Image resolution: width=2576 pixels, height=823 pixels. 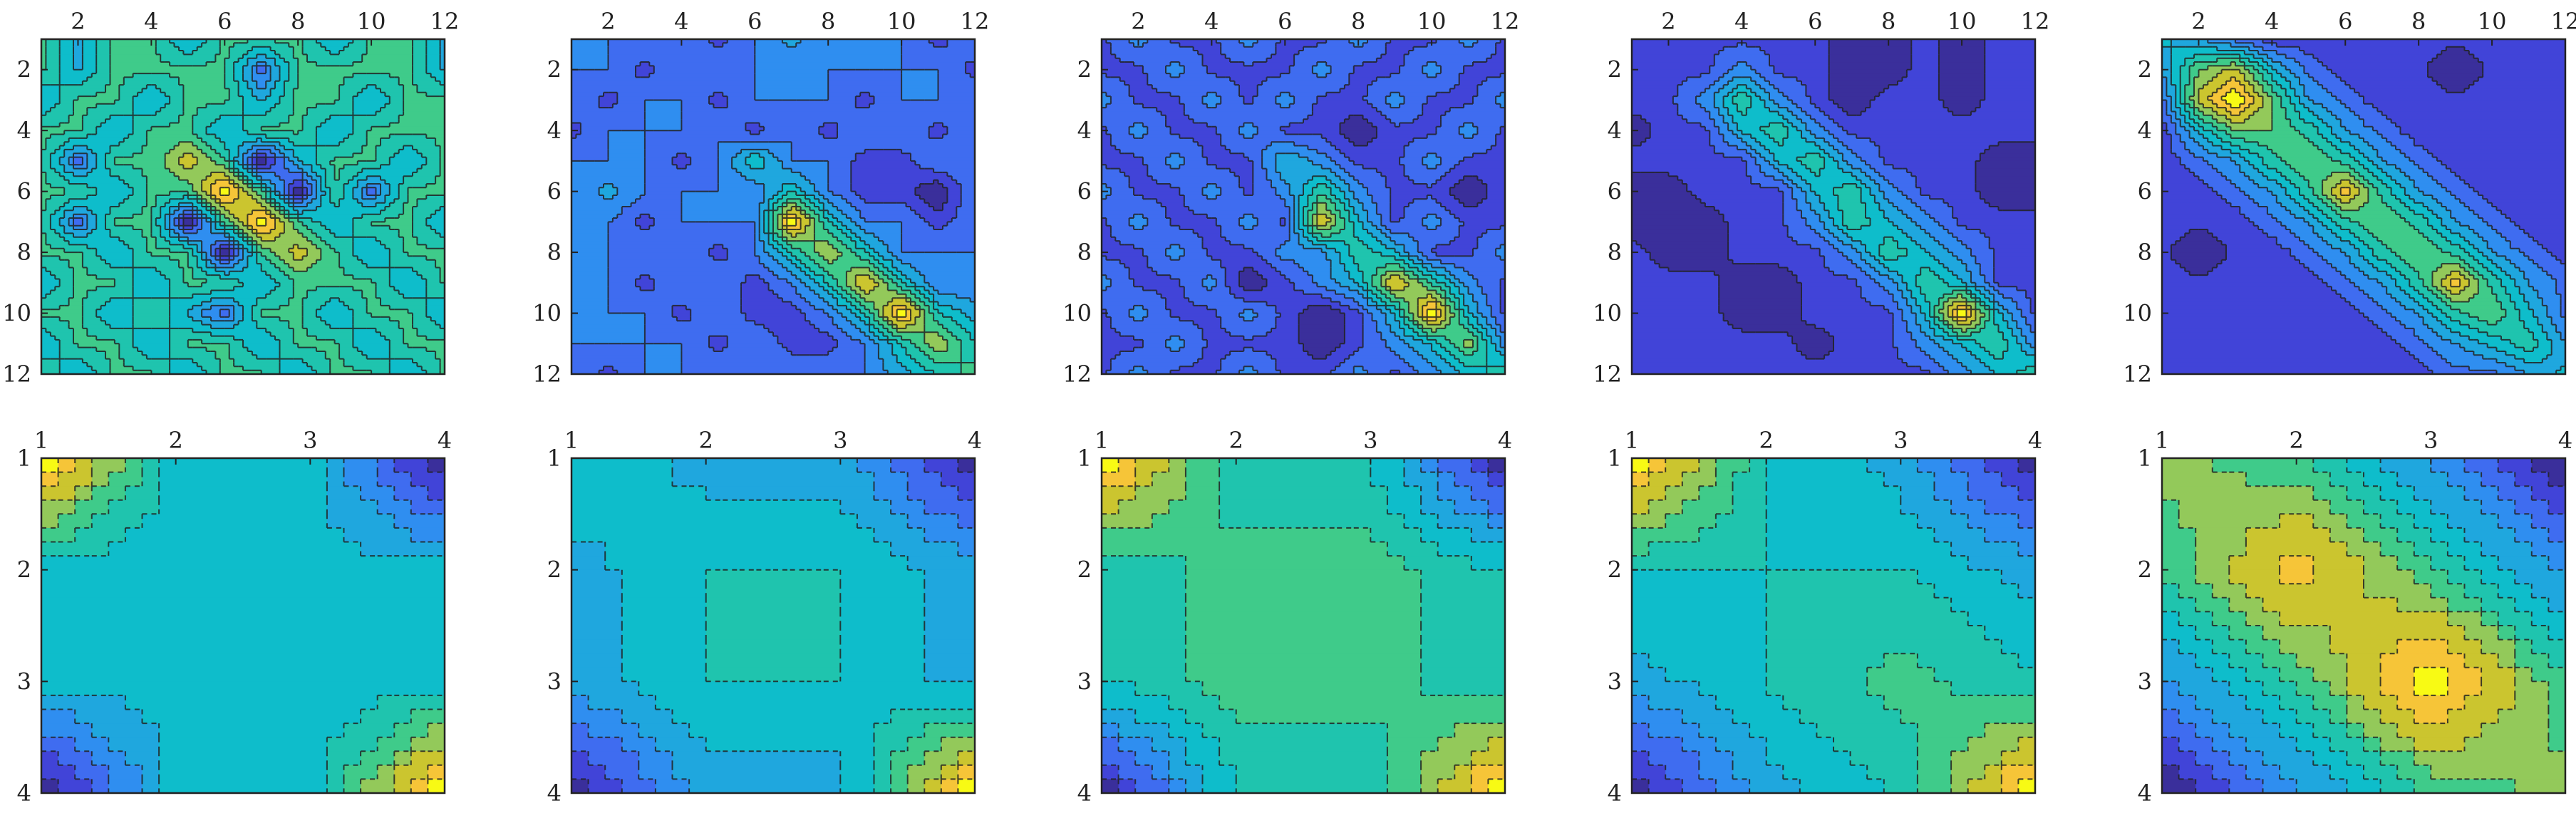 I want to click on contour-panel-8: 1 2 3 4 1 2 3 4, so click(x=1295, y=617).